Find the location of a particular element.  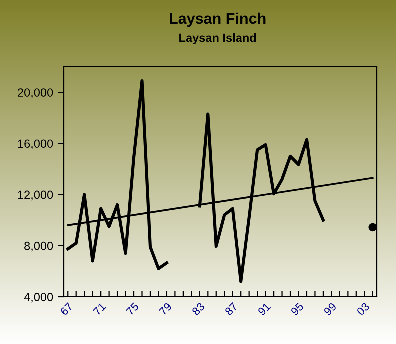

x-tick-label: 03 is located at coordinates (363, 309).